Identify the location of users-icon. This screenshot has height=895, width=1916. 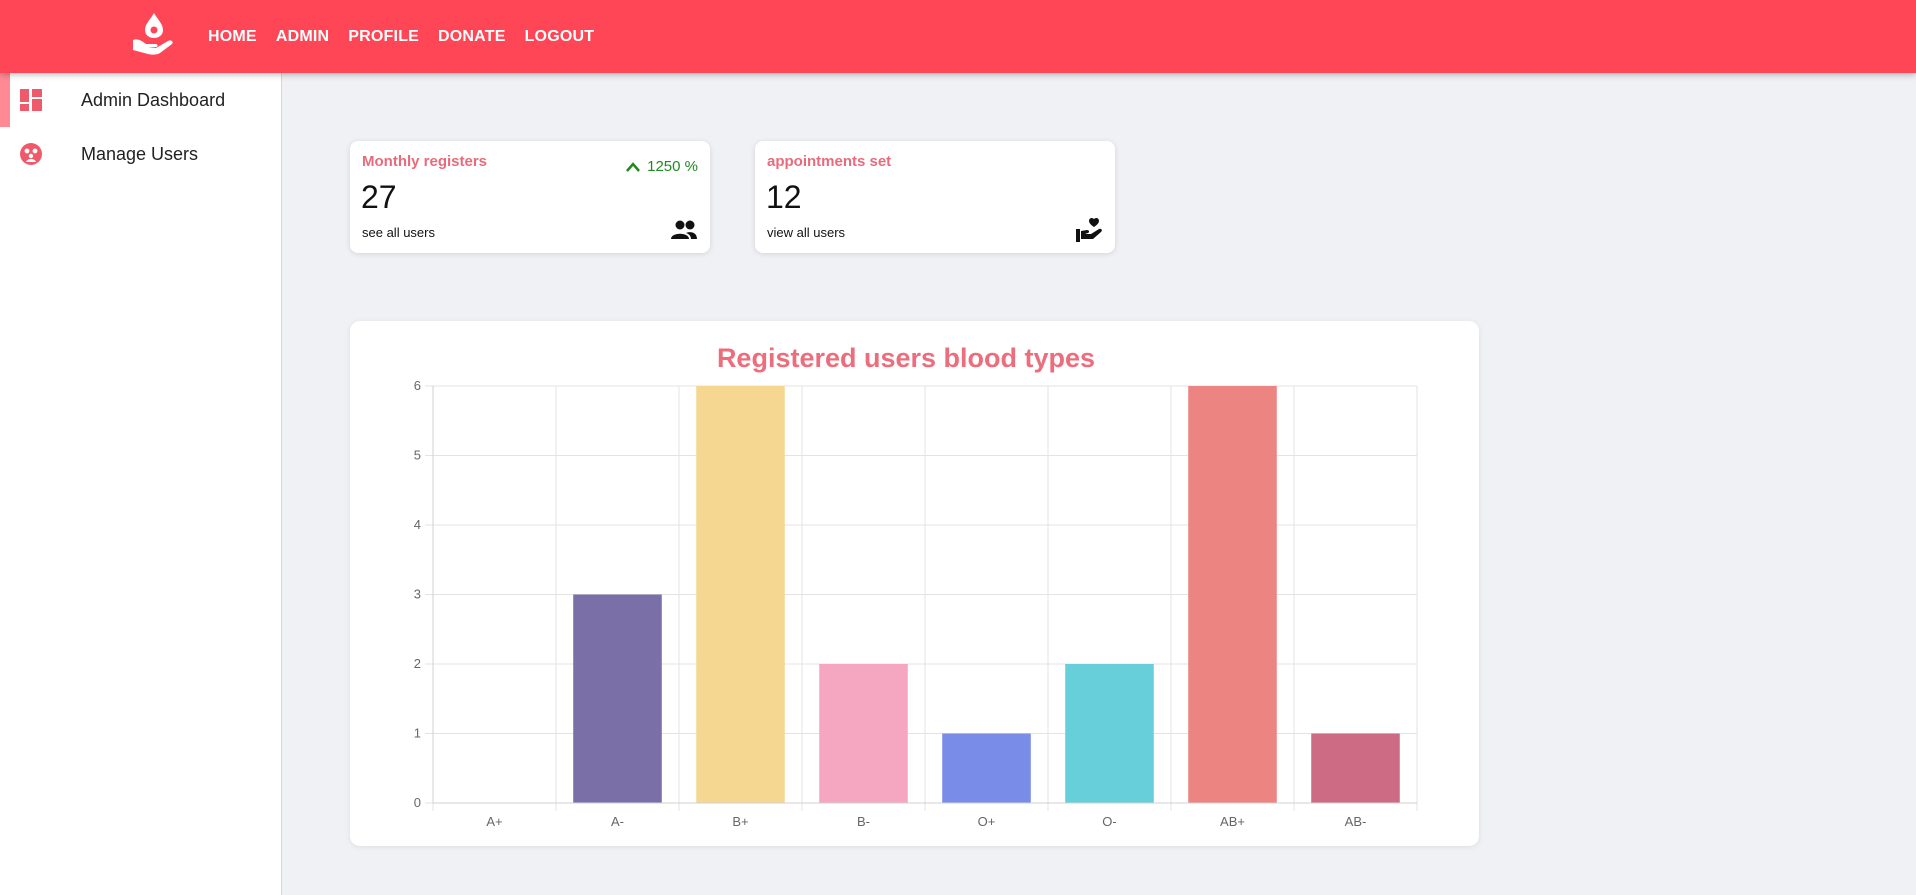
(31, 154).